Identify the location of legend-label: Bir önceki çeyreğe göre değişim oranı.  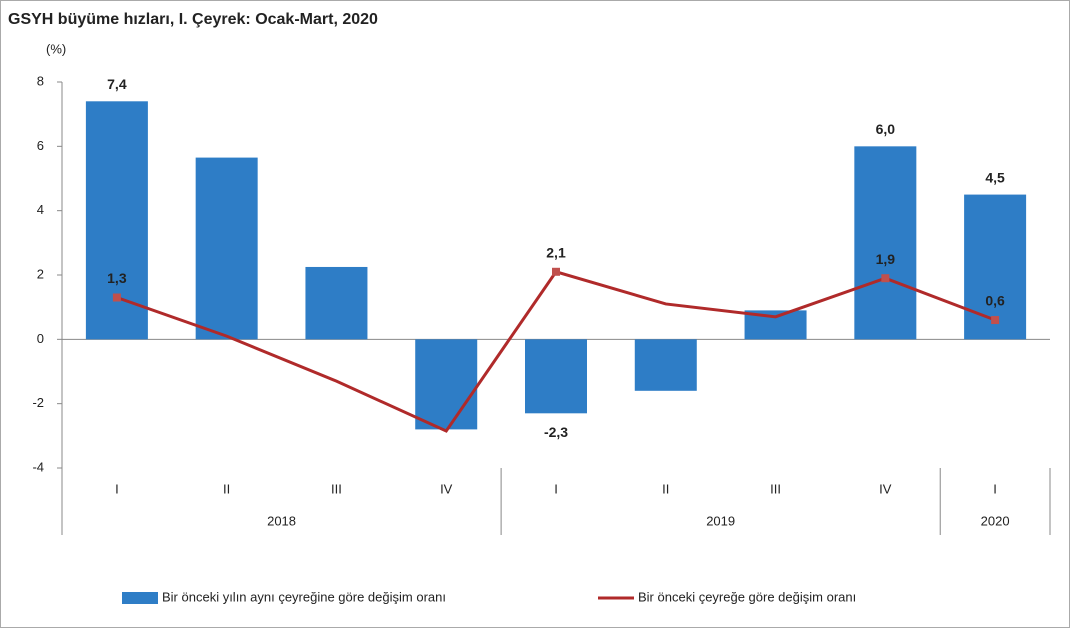
(747, 596).